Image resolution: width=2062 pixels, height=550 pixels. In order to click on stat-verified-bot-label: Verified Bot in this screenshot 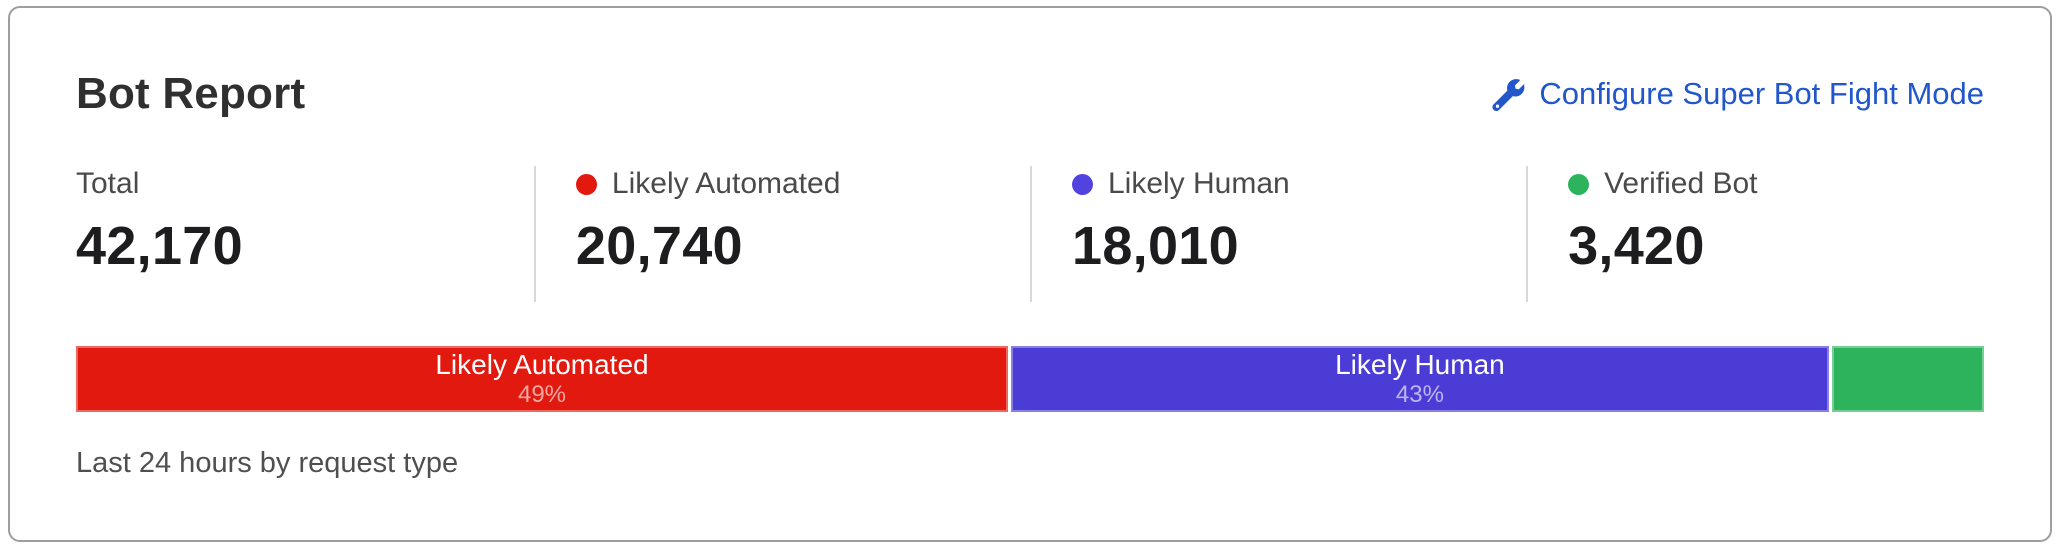, I will do `click(1681, 183)`.